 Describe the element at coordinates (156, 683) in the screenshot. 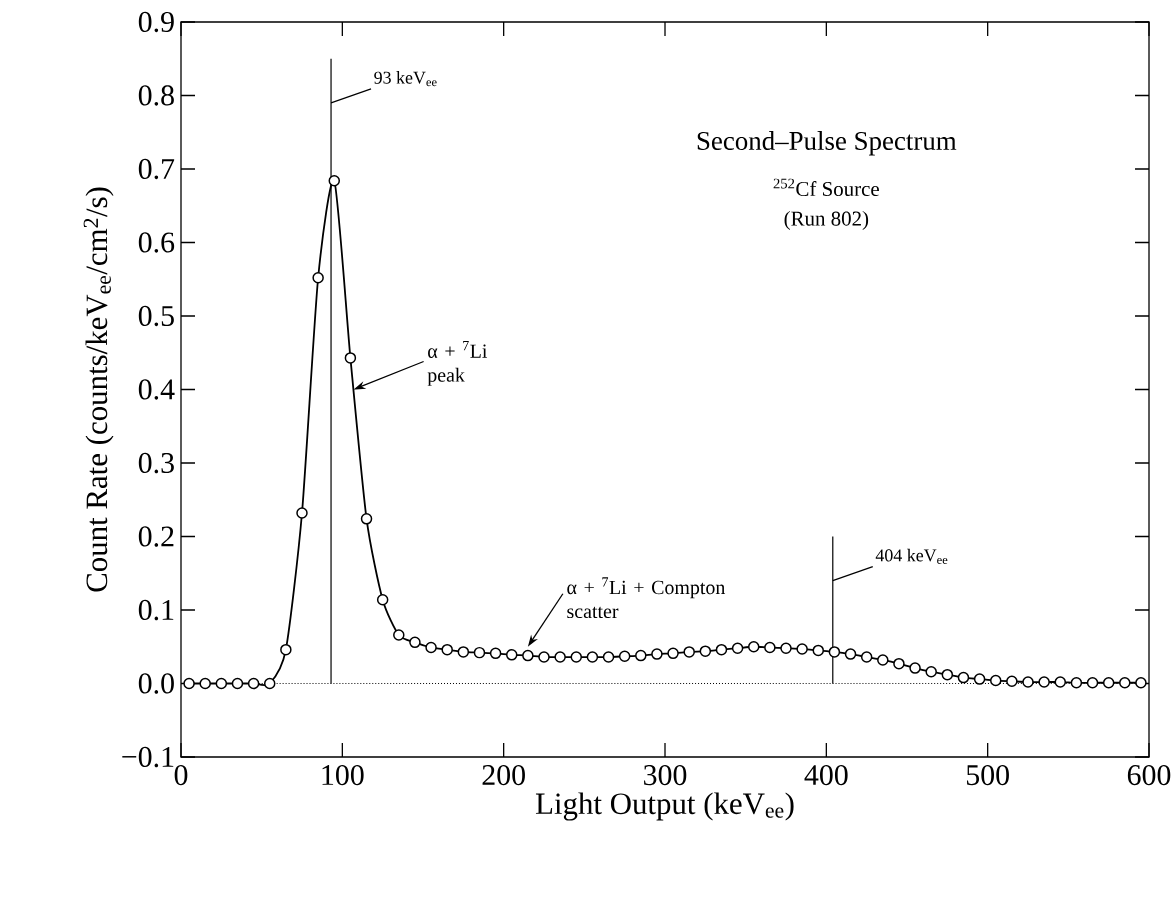

I see `y-tick-label: 0.0` at that location.